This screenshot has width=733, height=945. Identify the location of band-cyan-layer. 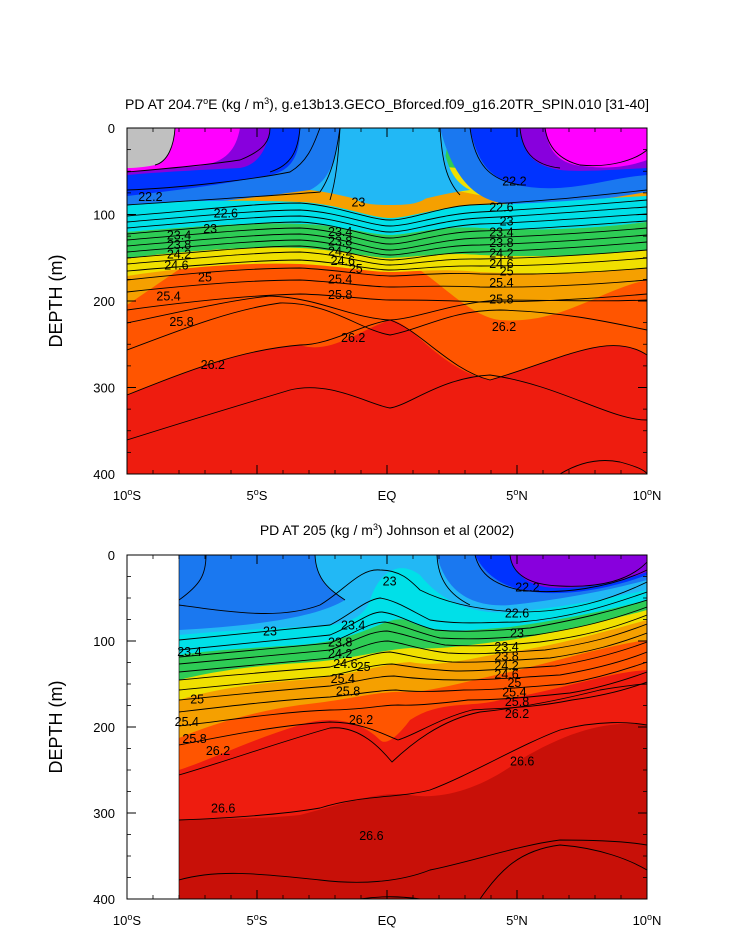
(387, 215).